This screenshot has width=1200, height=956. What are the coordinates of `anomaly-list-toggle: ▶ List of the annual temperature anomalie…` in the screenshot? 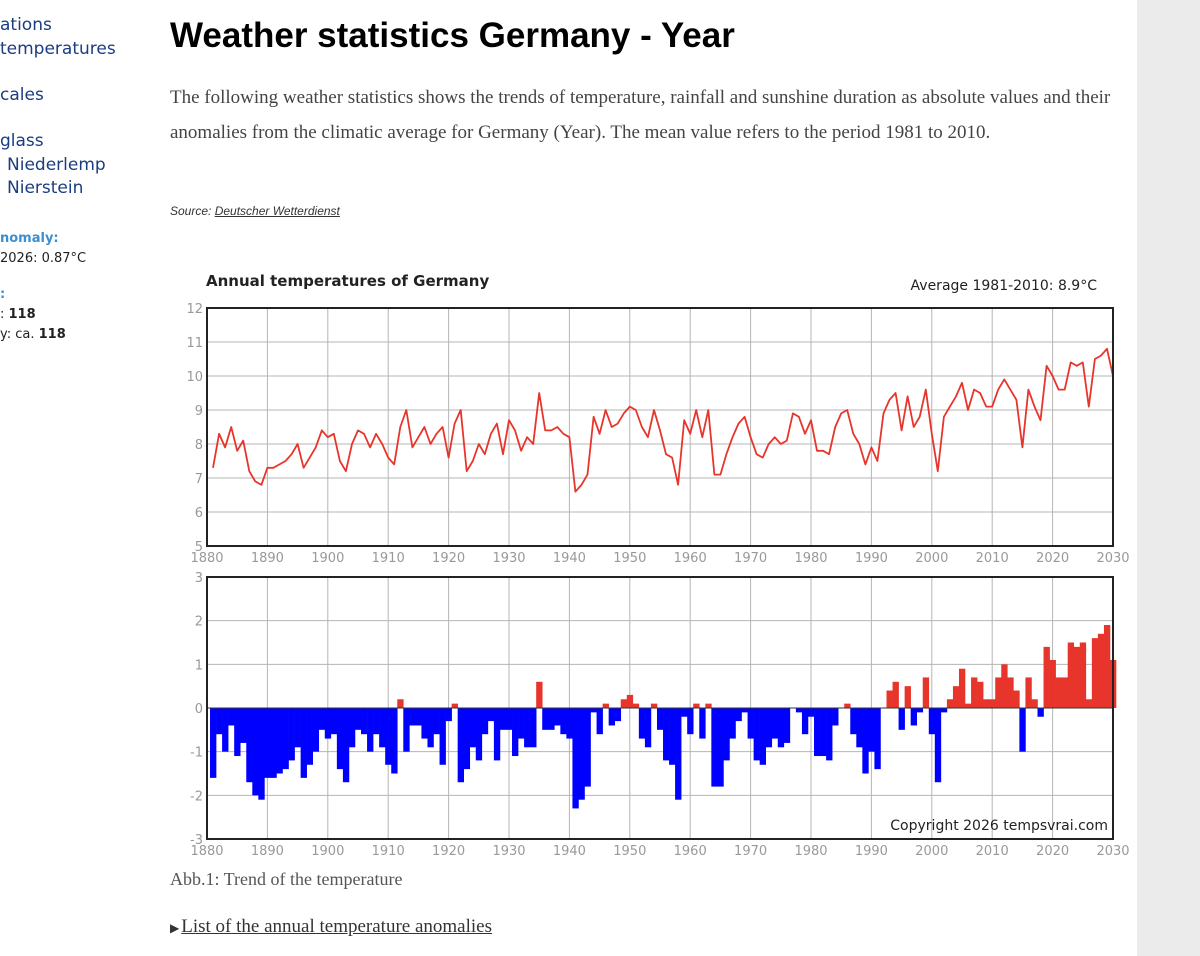 It's located at (331, 927).